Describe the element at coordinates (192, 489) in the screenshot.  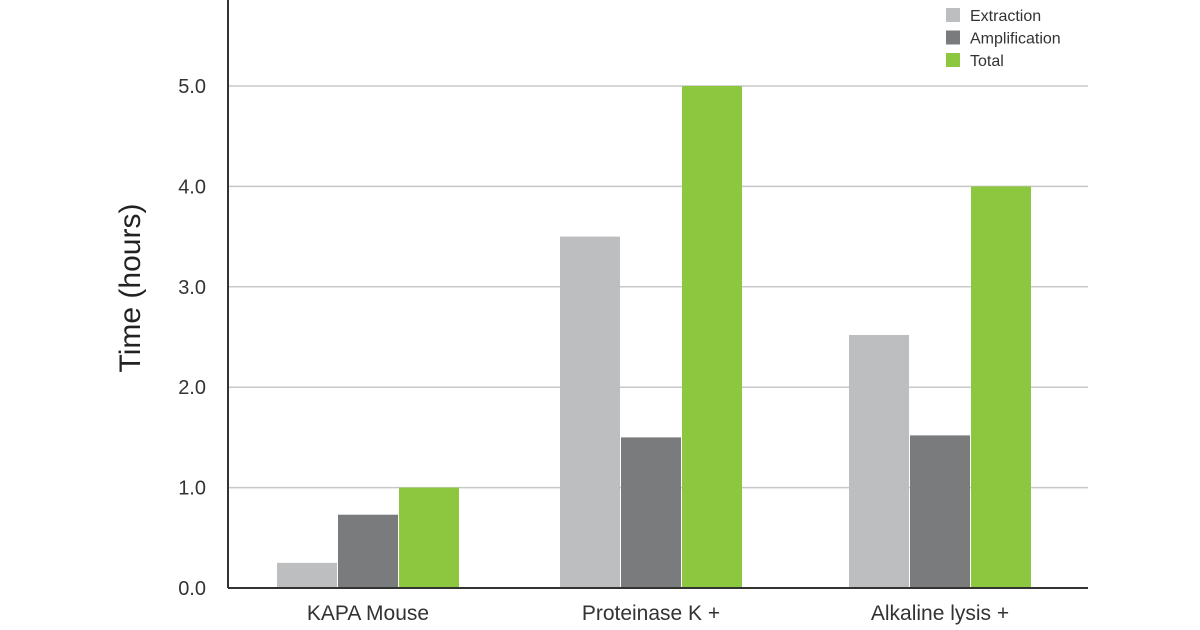
I see `y-tick-label: 1.0` at that location.